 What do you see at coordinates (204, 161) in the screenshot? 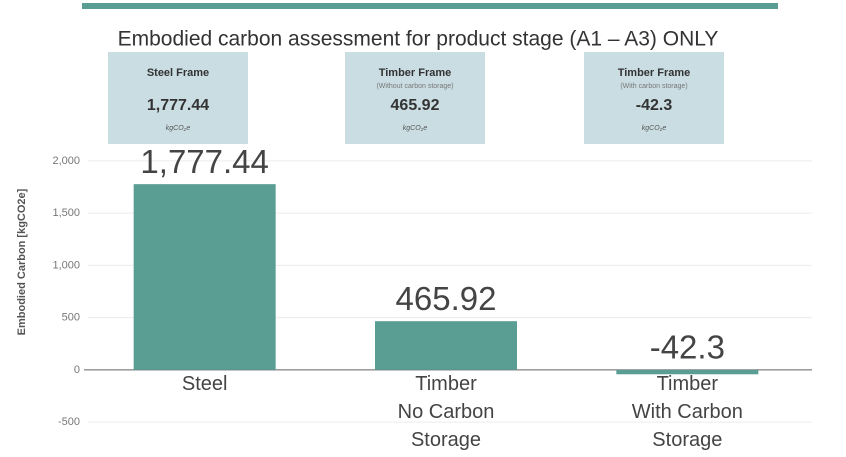
I see `value-label: 1,777.44` at bounding box center [204, 161].